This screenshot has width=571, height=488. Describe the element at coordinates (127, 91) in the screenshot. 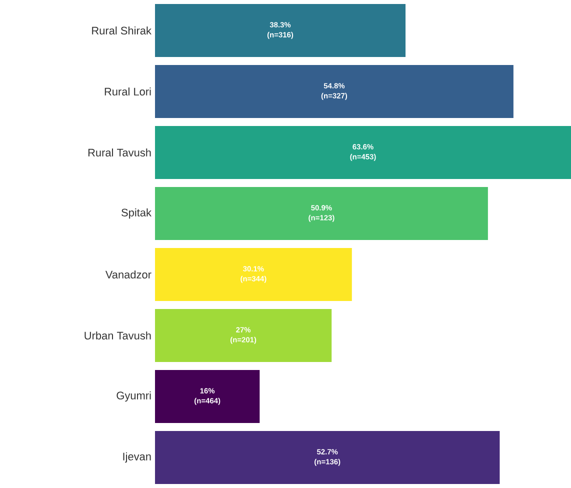

I see `y-tick-label: Rural Lori` at that location.